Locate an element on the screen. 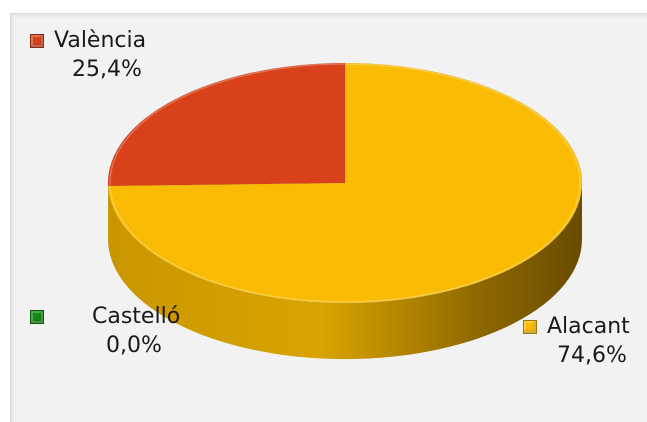  legend-marker-valencia is located at coordinates (37, 41).